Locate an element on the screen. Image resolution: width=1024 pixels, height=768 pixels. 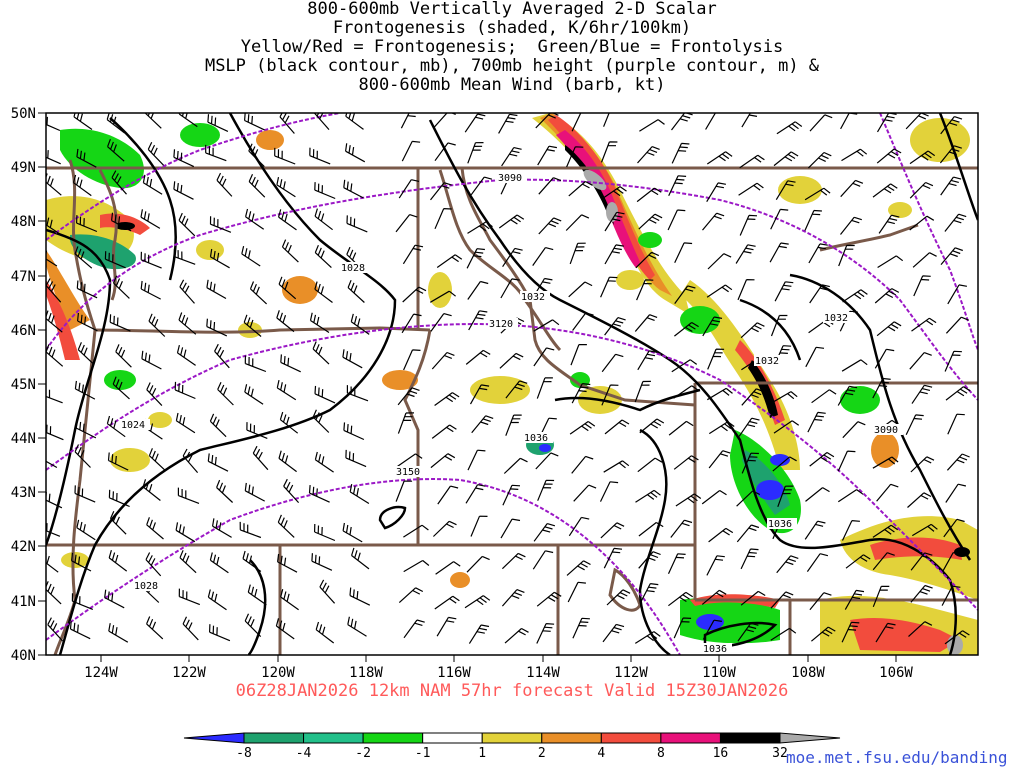
lat-label-40n: 40N is located at coordinates (23, 656).